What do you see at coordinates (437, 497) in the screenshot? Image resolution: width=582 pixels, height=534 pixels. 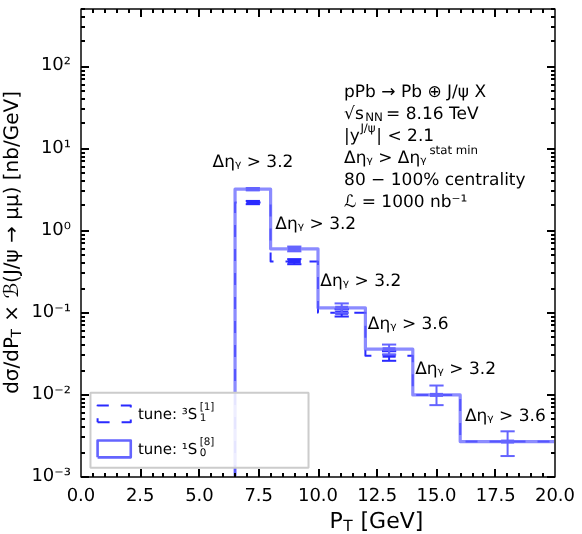 I see `x-tick-label: 15.0` at bounding box center [437, 497].